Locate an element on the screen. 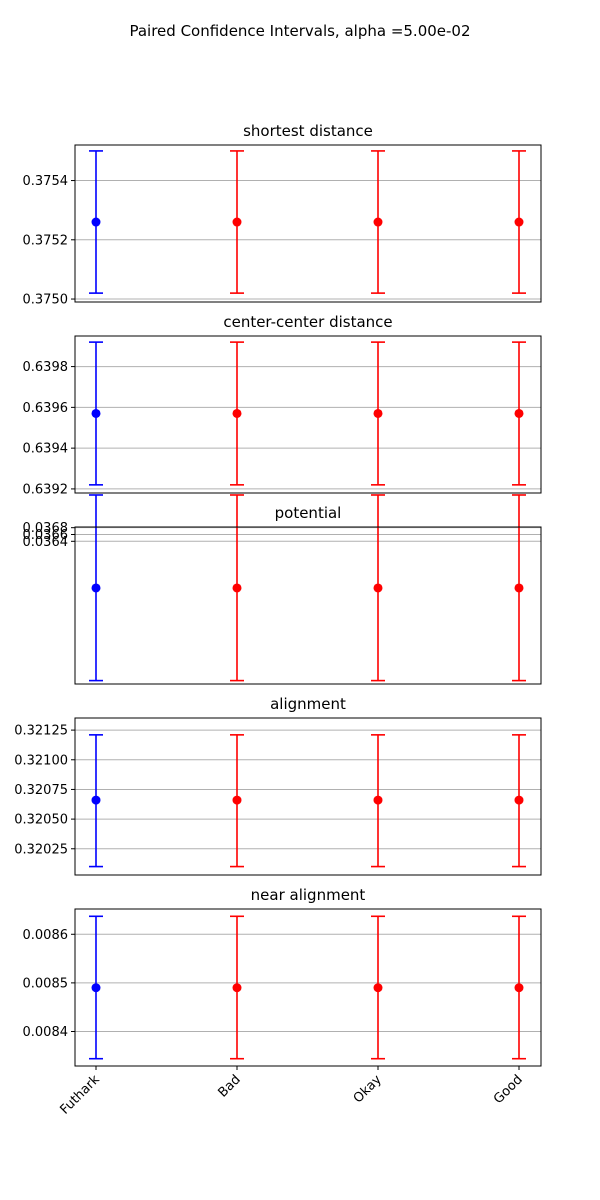 This screenshot has width=600, height=1200. panel-title: center-center distance is located at coordinates (307, 322).